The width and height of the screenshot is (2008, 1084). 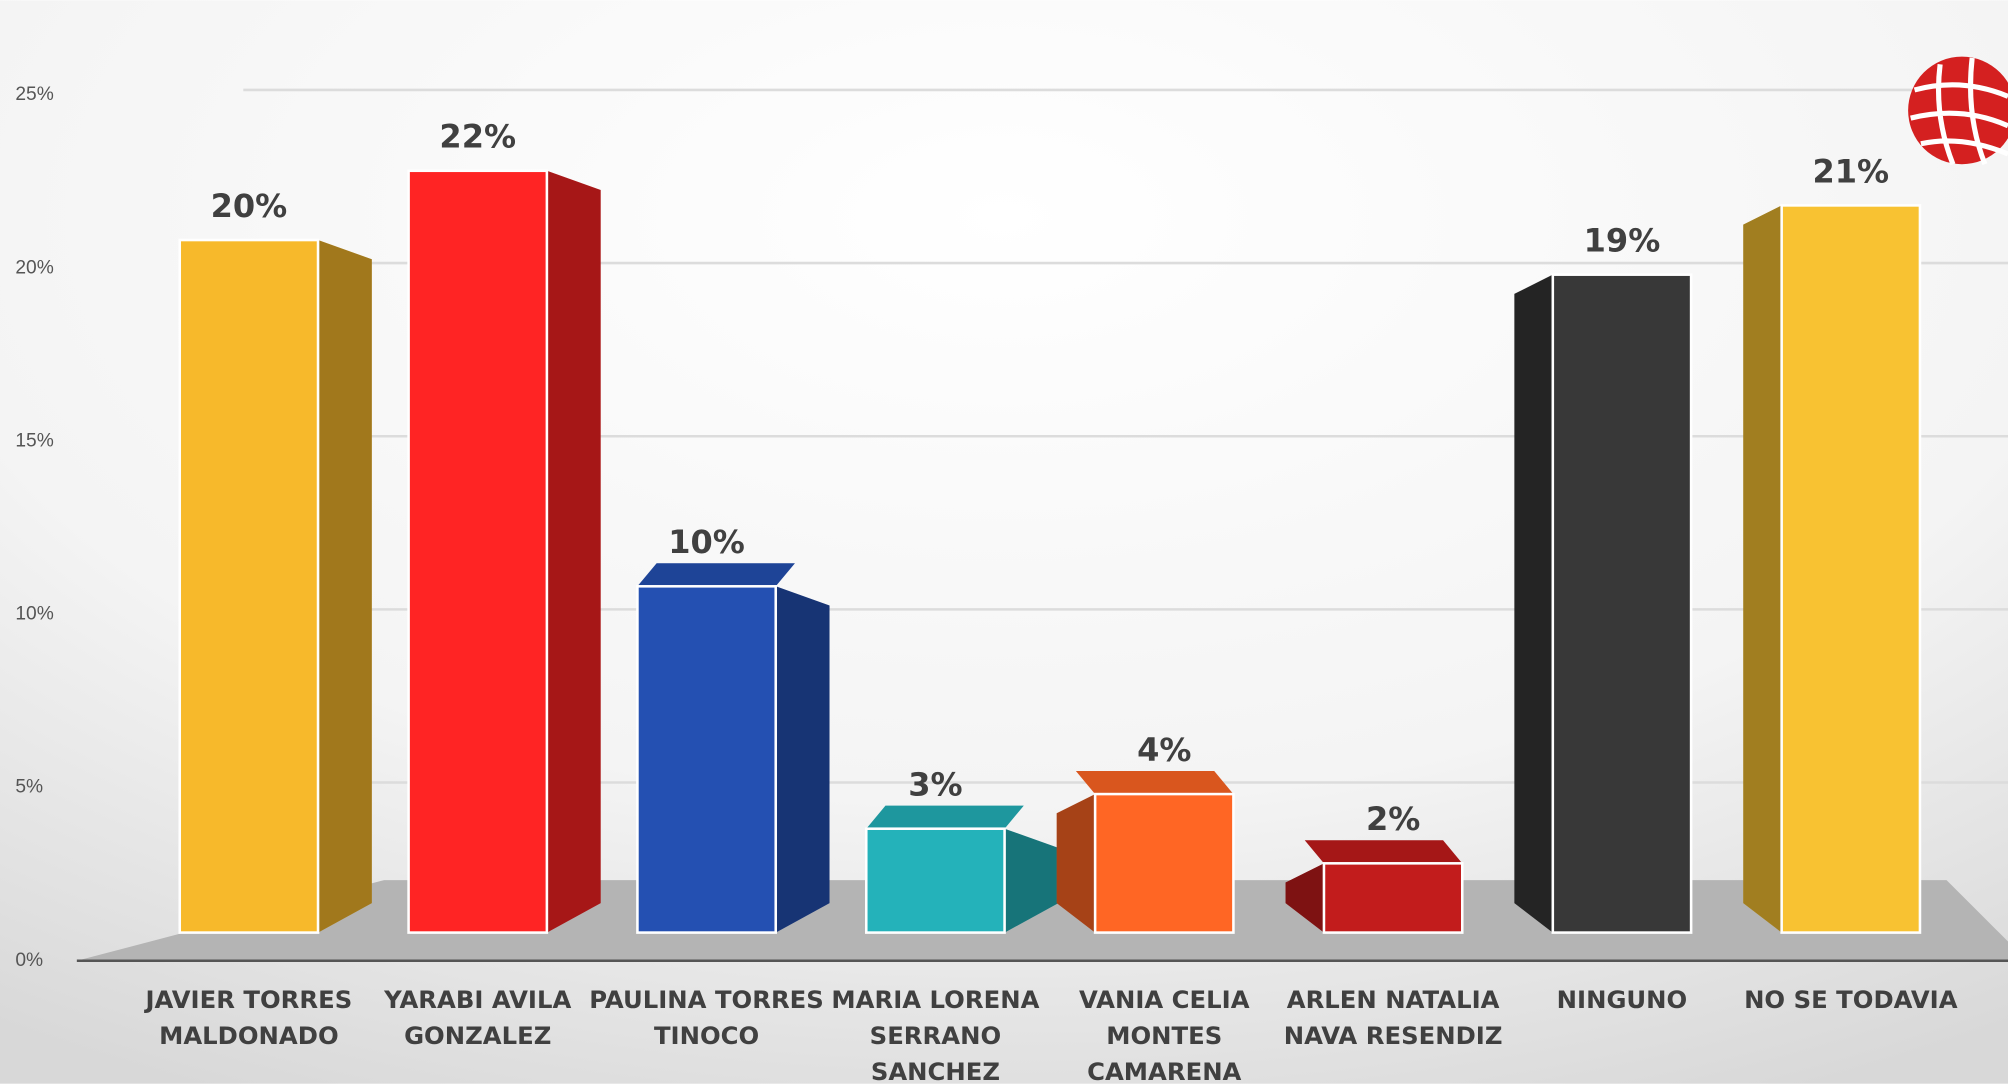 I want to click on y-tick-label: 5%, so click(x=29, y=787).